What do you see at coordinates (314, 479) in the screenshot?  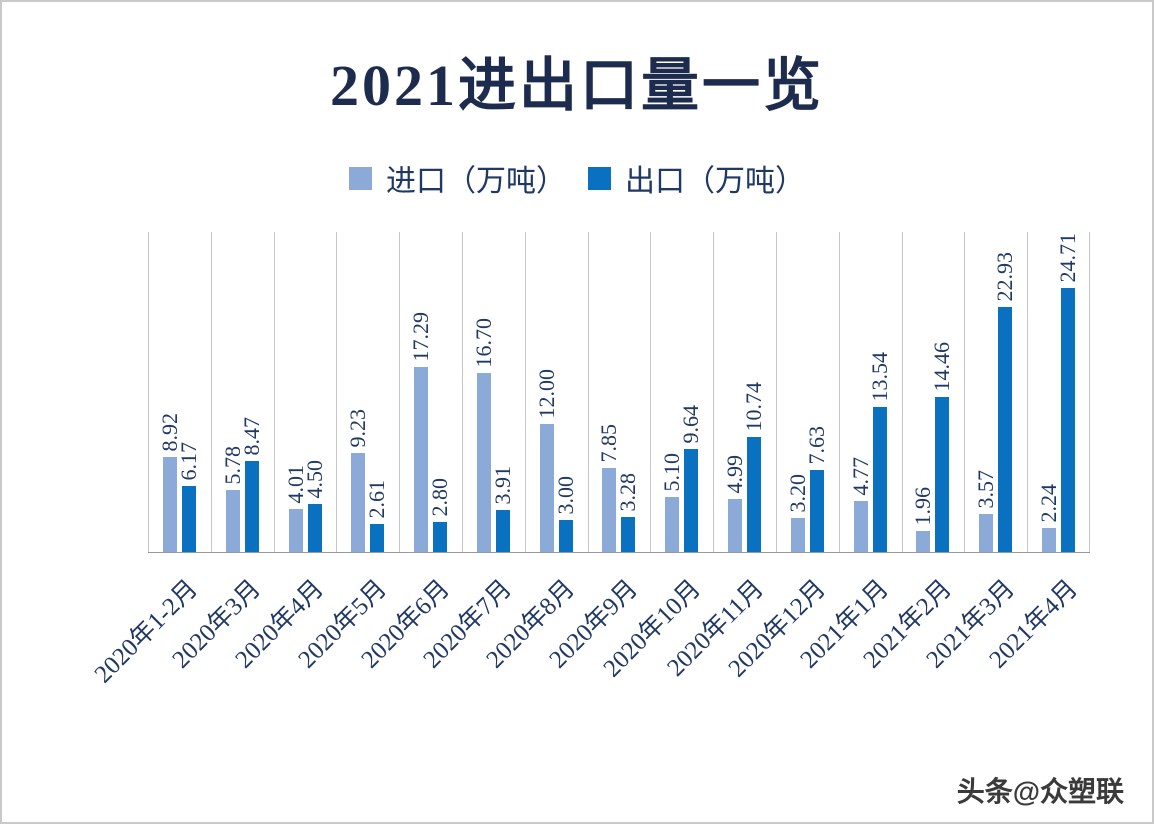 I see `bar-value-label: 4.50` at bounding box center [314, 479].